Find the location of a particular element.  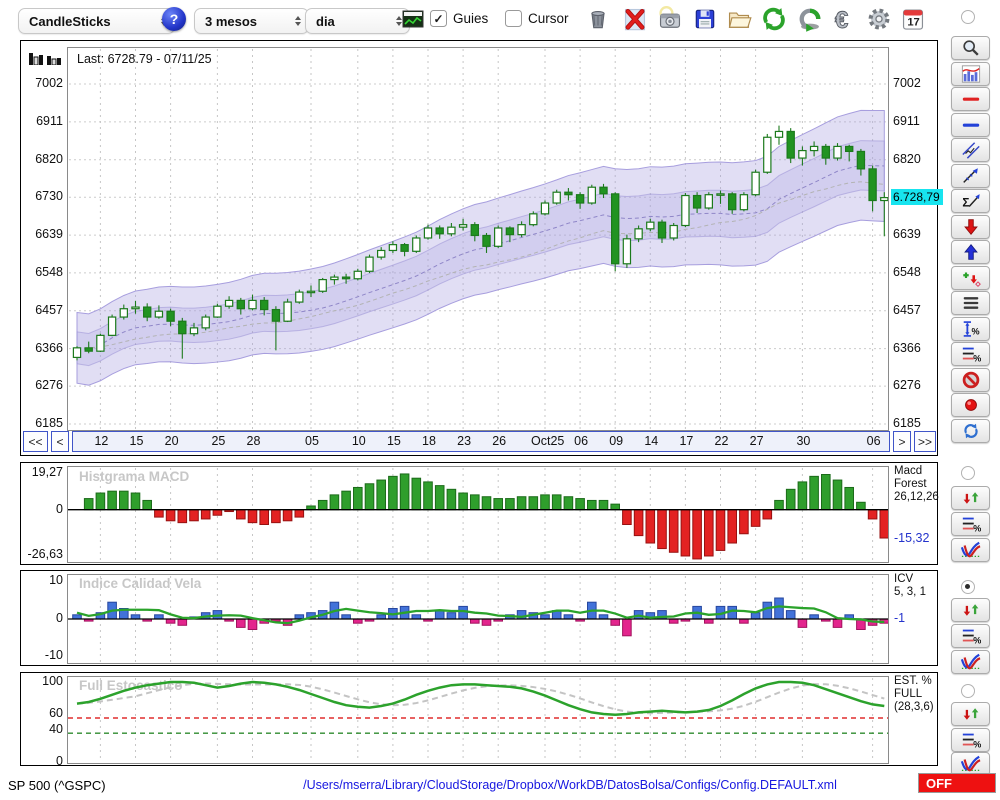

macd-name-line: 26,12,26 is located at coordinates (916, 497).